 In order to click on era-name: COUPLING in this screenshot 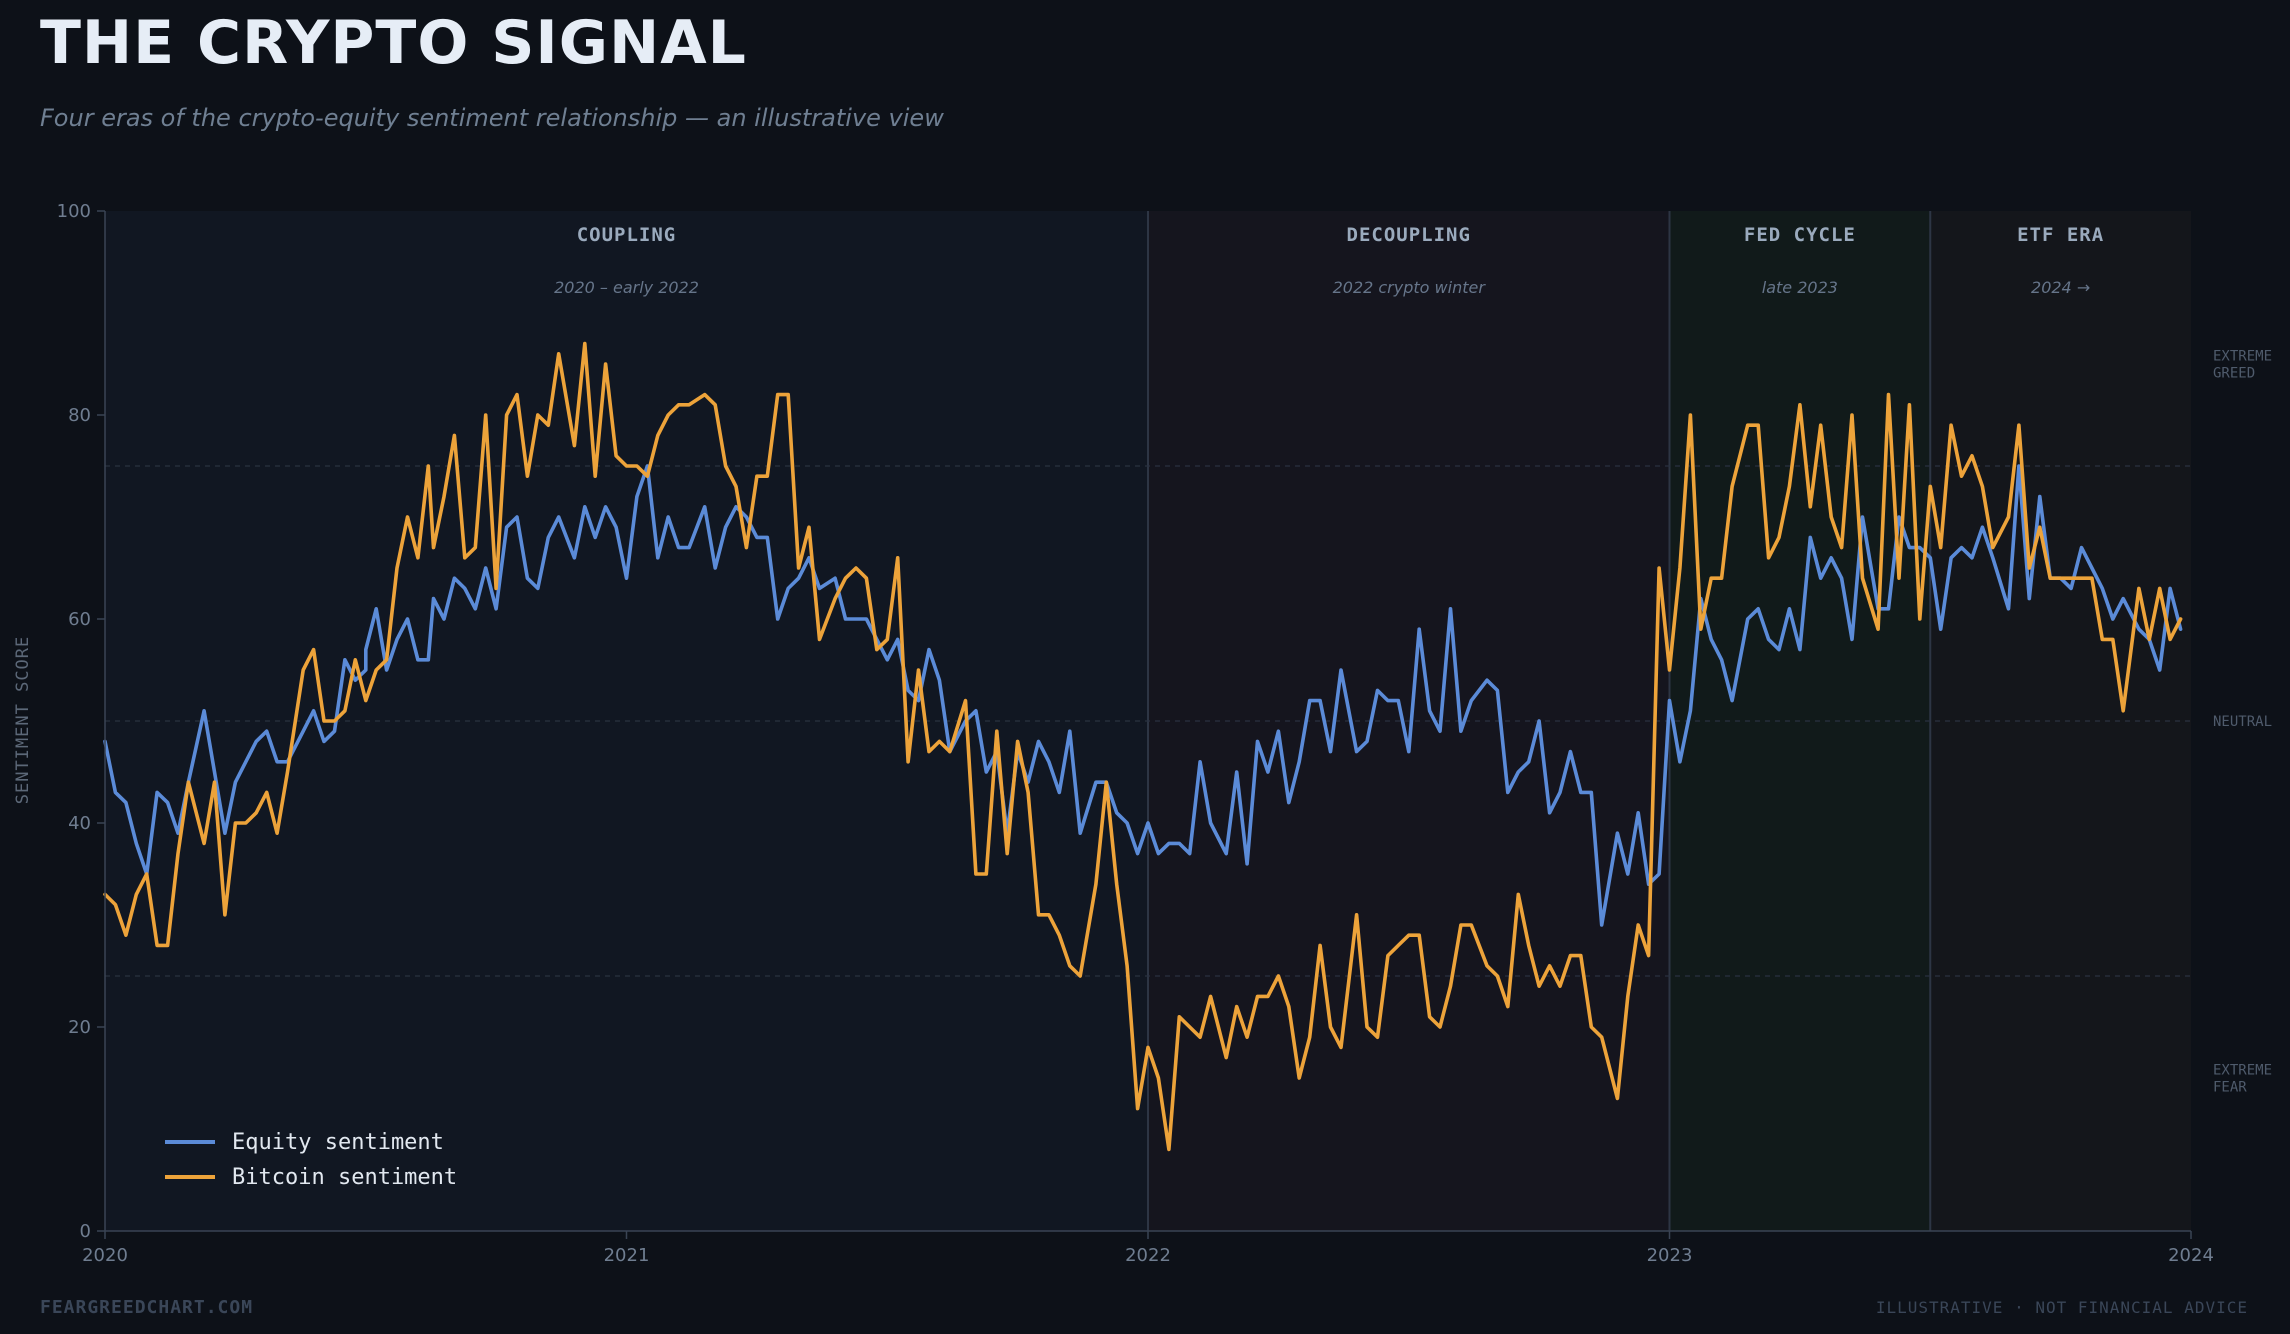, I will do `click(627, 235)`.